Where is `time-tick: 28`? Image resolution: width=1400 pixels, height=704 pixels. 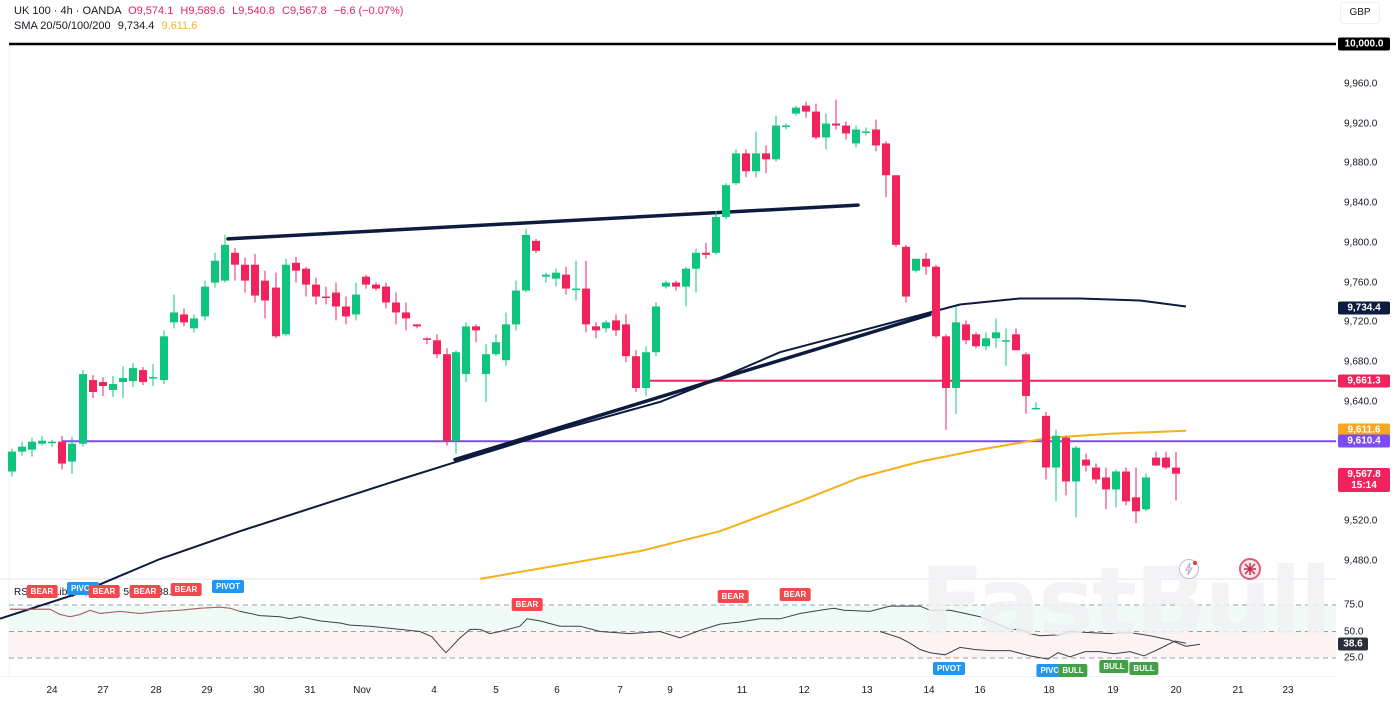
time-tick: 28 is located at coordinates (156, 690).